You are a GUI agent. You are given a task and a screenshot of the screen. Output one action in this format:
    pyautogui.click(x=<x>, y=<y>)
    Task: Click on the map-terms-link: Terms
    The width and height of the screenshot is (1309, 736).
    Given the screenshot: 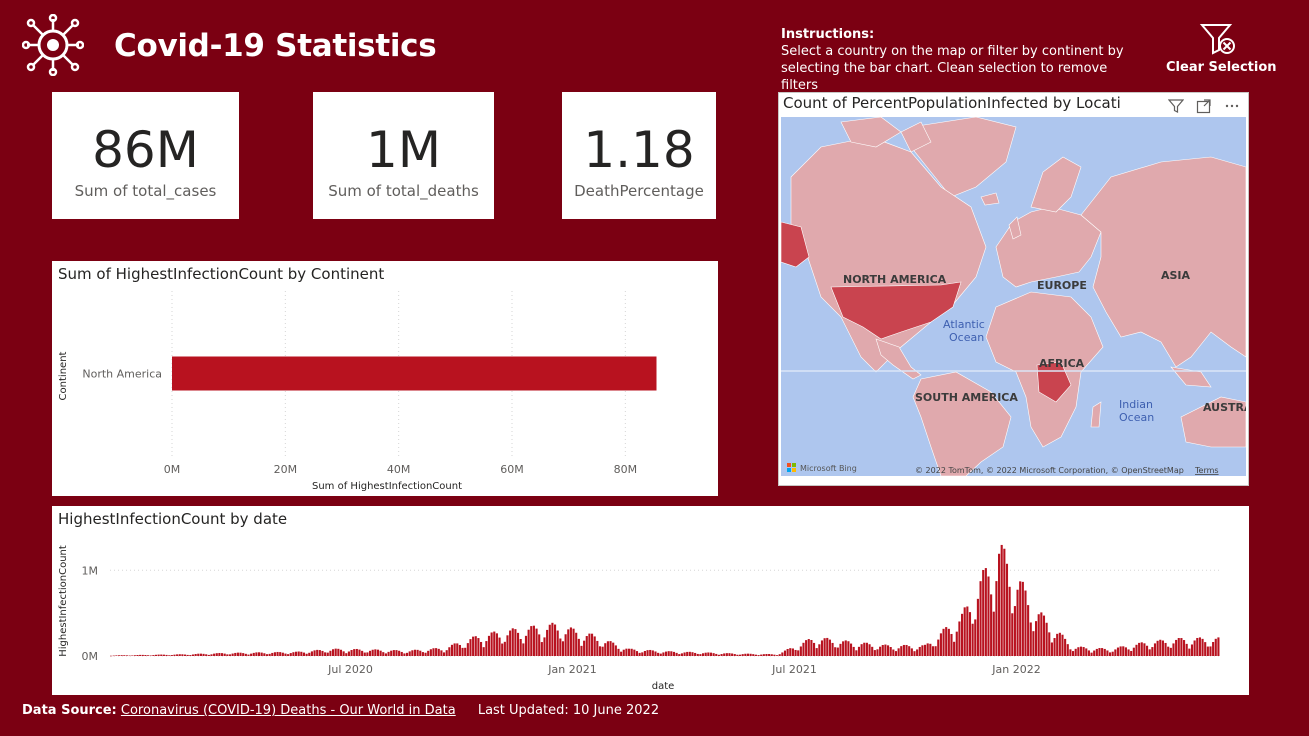 What is the action you would take?
    pyautogui.click(x=1206, y=470)
    